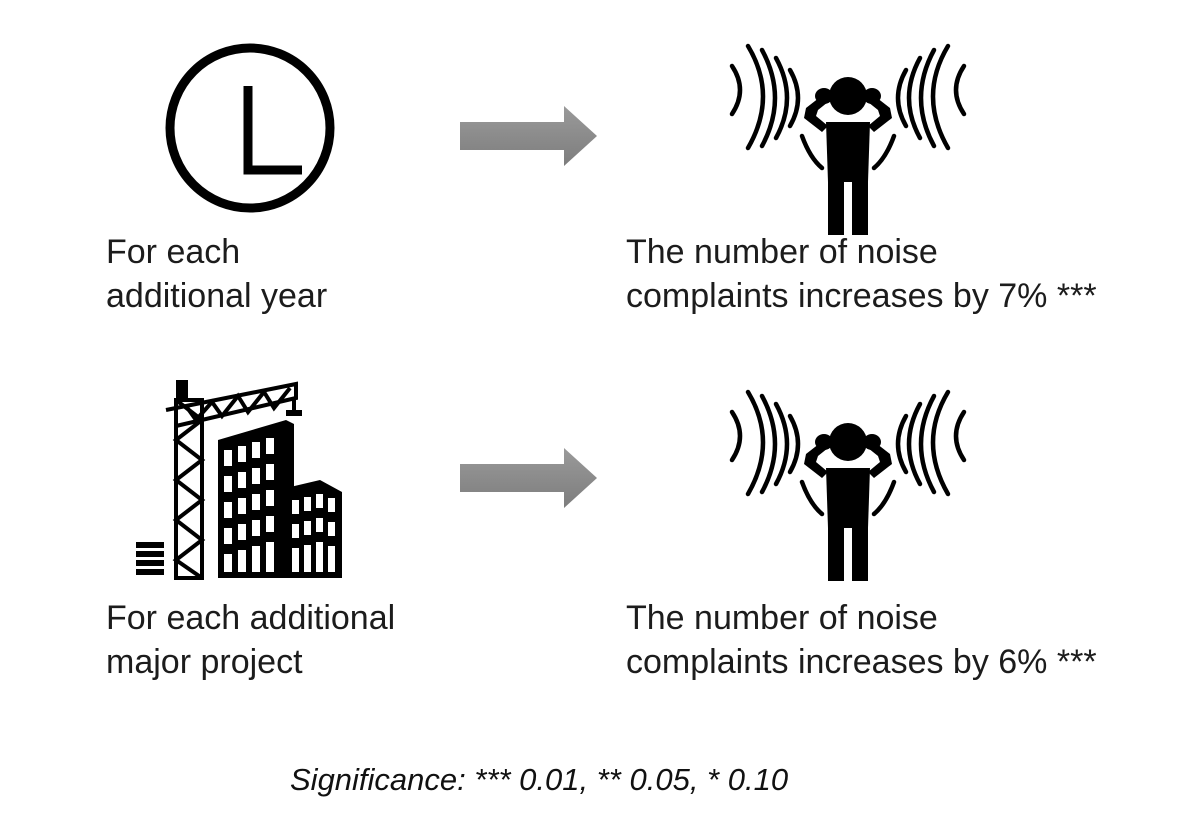  Describe the element at coordinates (539, 779) in the screenshot. I see `significance-note: Significance: *** 0.01, ** 0.05, * 0.10` at that location.